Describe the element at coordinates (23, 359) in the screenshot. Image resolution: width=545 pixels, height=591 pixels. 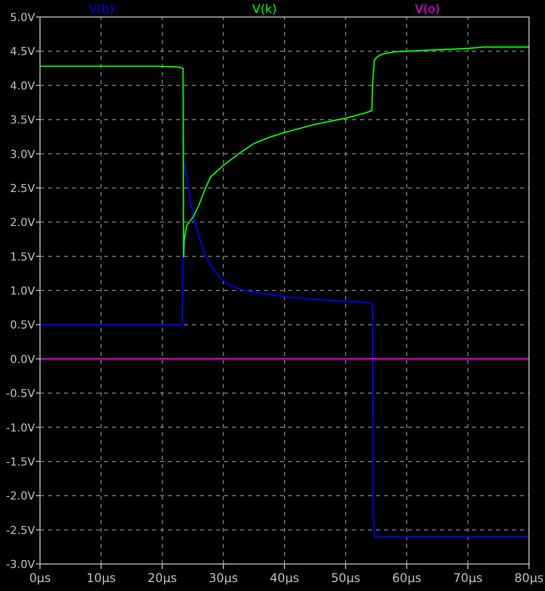
I see `y-tick-label: 0.0V` at that location.